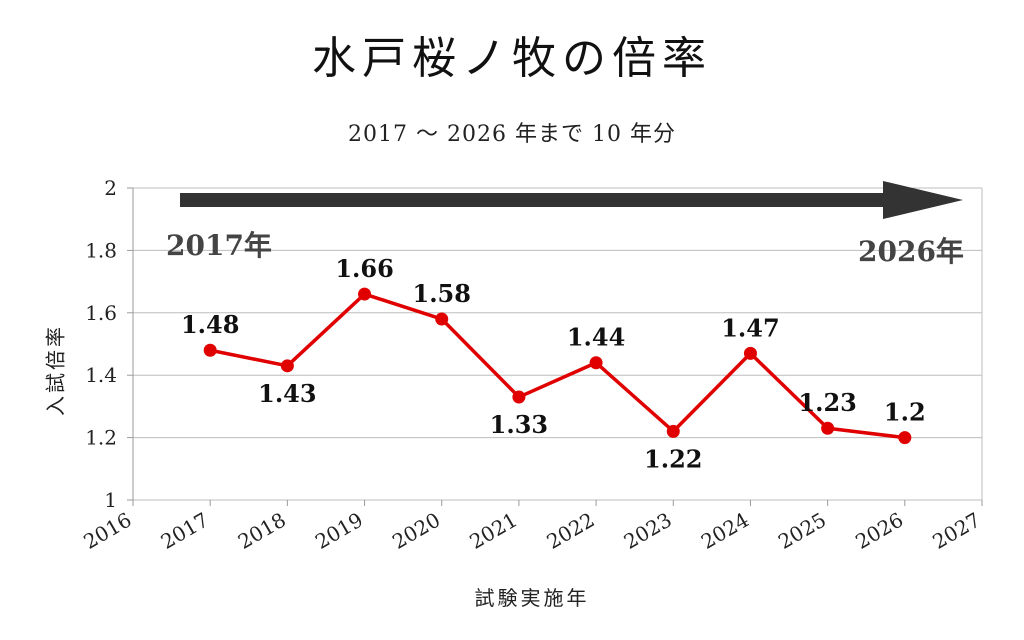  Describe the element at coordinates (110, 500) in the screenshot. I see `y-tick-label: 1` at that location.